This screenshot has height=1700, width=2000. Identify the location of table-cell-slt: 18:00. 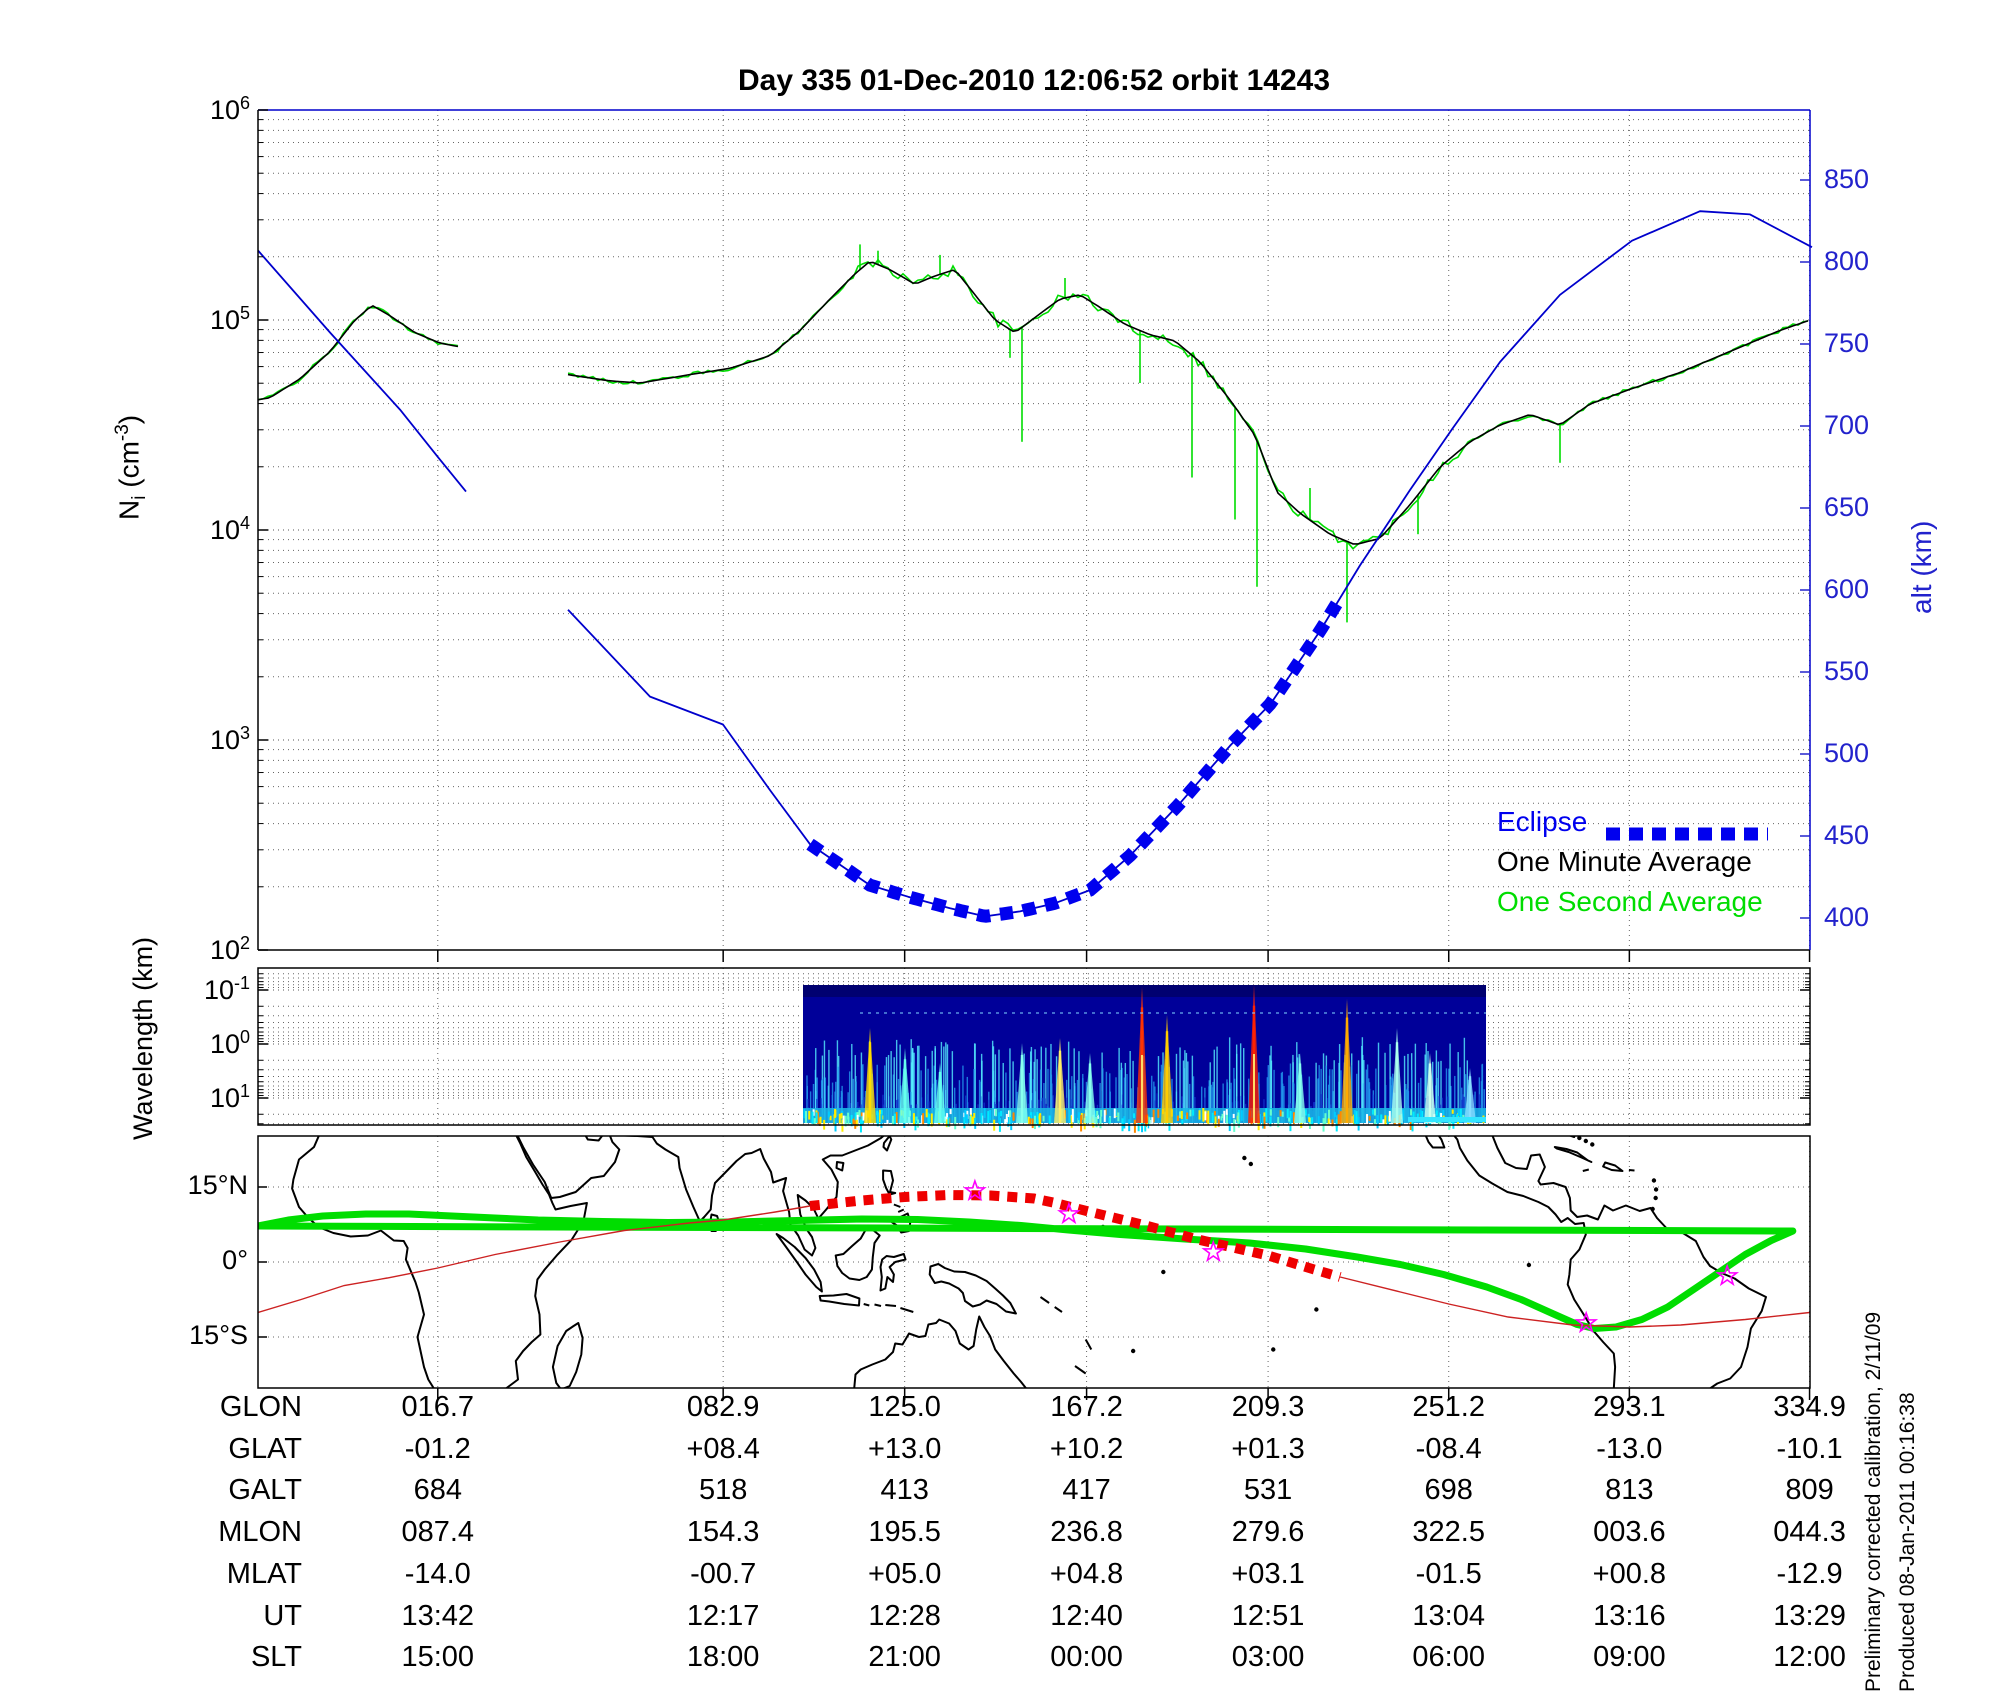
(723, 1657).